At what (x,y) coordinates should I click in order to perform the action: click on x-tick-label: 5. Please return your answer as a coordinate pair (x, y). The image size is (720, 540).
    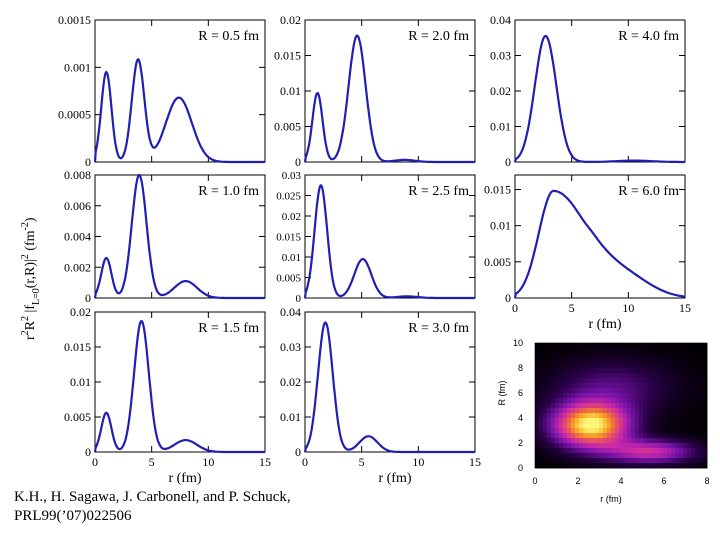
    Looking at the image, I should click on (362, 462).